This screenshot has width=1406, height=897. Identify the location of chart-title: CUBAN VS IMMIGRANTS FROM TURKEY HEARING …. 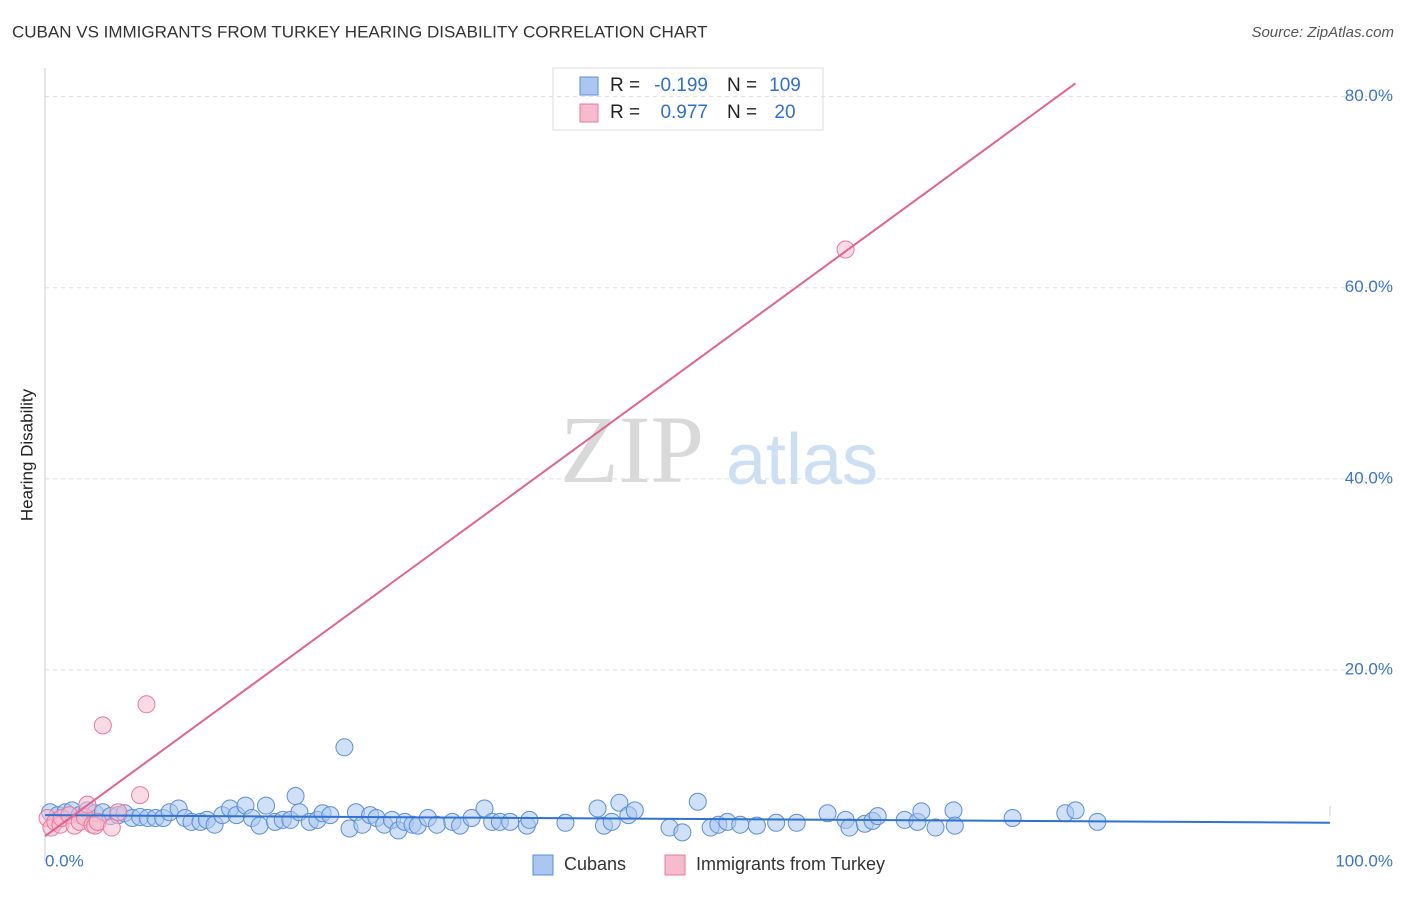
(360, 31).